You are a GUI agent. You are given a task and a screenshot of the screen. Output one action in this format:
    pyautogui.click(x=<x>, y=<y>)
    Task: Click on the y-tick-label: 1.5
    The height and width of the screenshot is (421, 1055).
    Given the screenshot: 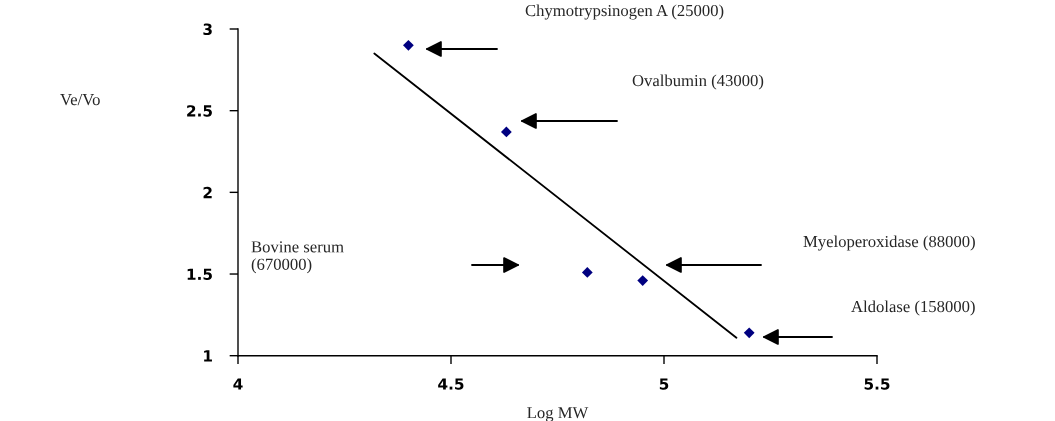 What is the action you would take?
    pyautogui.click(x=199, y=274)
    